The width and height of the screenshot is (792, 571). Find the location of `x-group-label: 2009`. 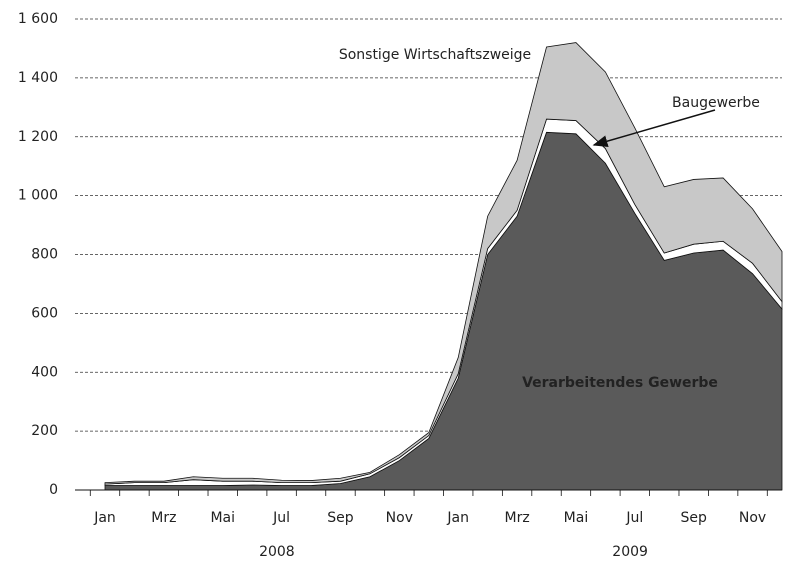

x-group-label: 2009 is located at coordinates (630, 552).